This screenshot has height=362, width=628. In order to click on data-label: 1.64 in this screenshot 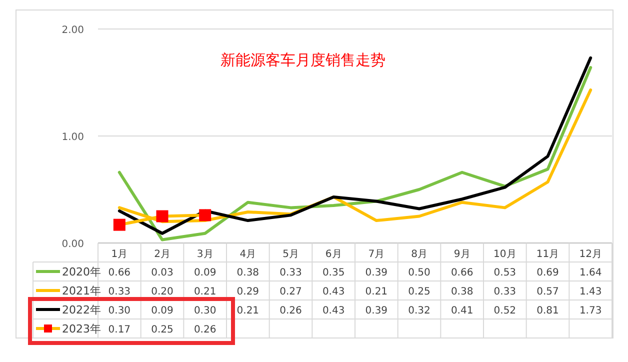, I will do `click(590, 273)`.